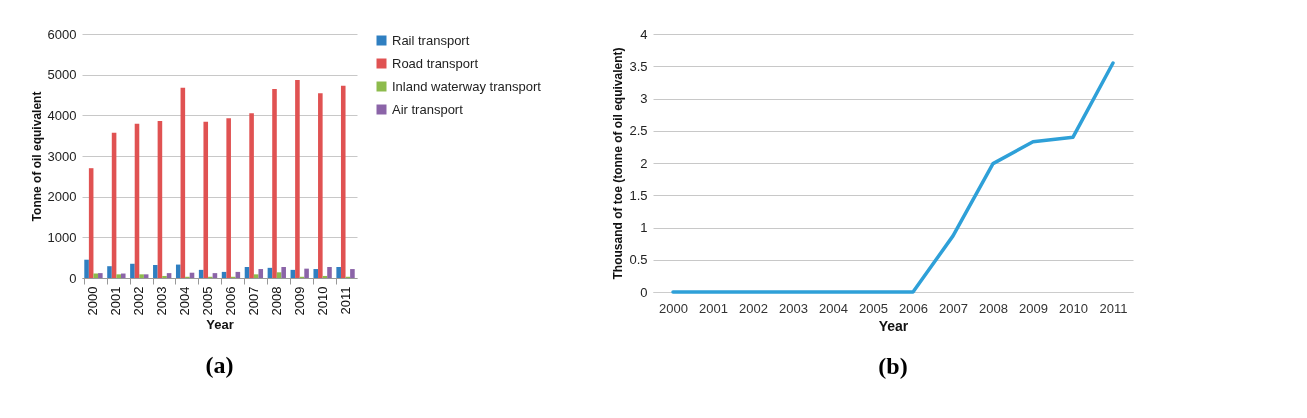 This screenshot has width=1307, height=418. Describe the element at coordinates (467, 86) in the screenshot. I see `legend-label: Inland waterway transport` at that location.